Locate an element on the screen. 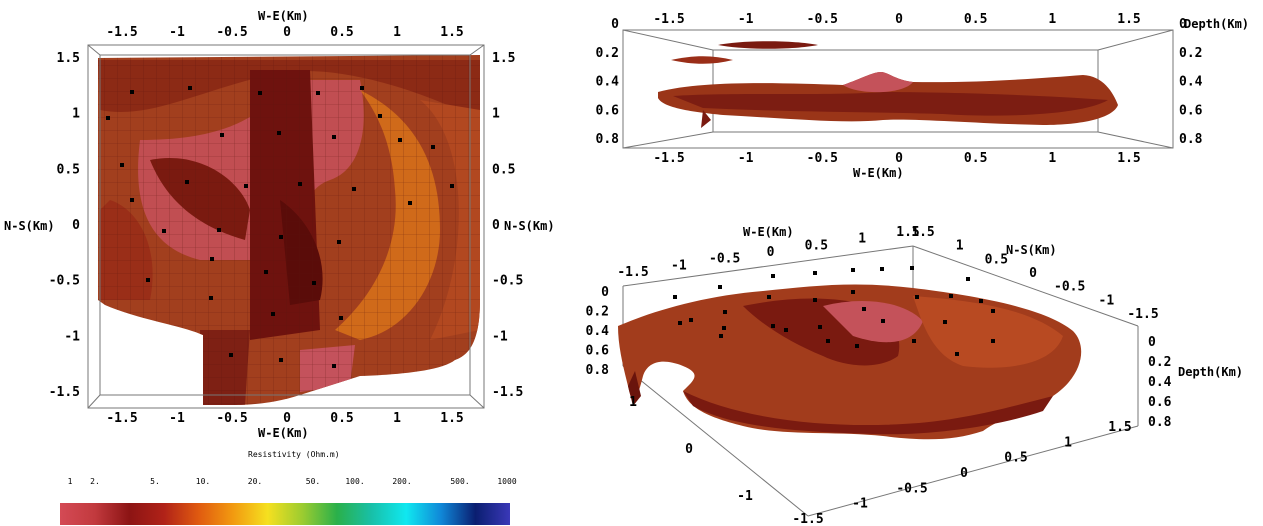 The height and width of the screenshot is (526, 1263). side-top-tick-label: -1 is located at coordinates (746, 19).